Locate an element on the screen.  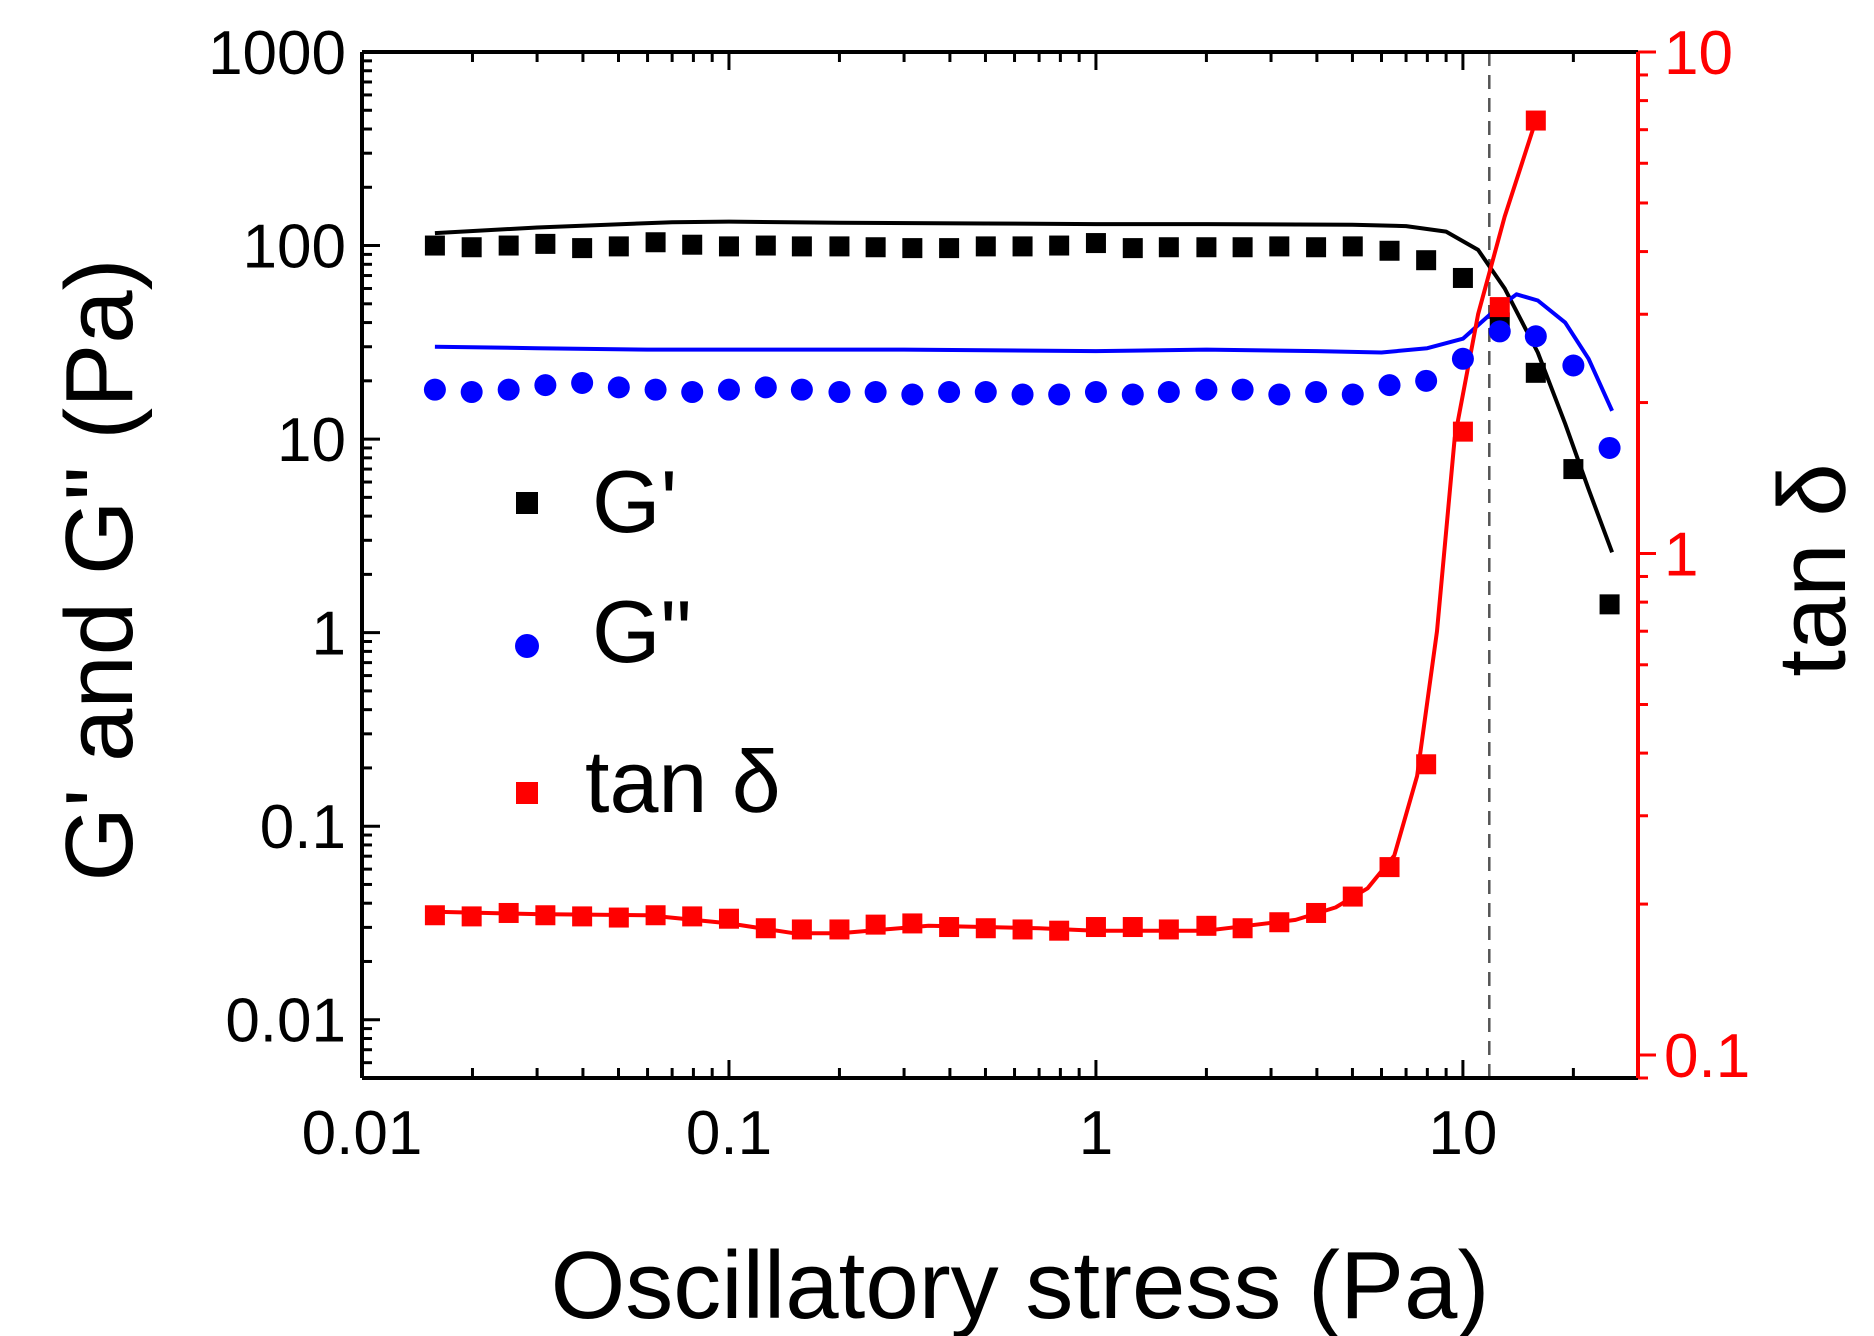
y2-tick-label: 0.1 is located at coordinates (1707, 1056).